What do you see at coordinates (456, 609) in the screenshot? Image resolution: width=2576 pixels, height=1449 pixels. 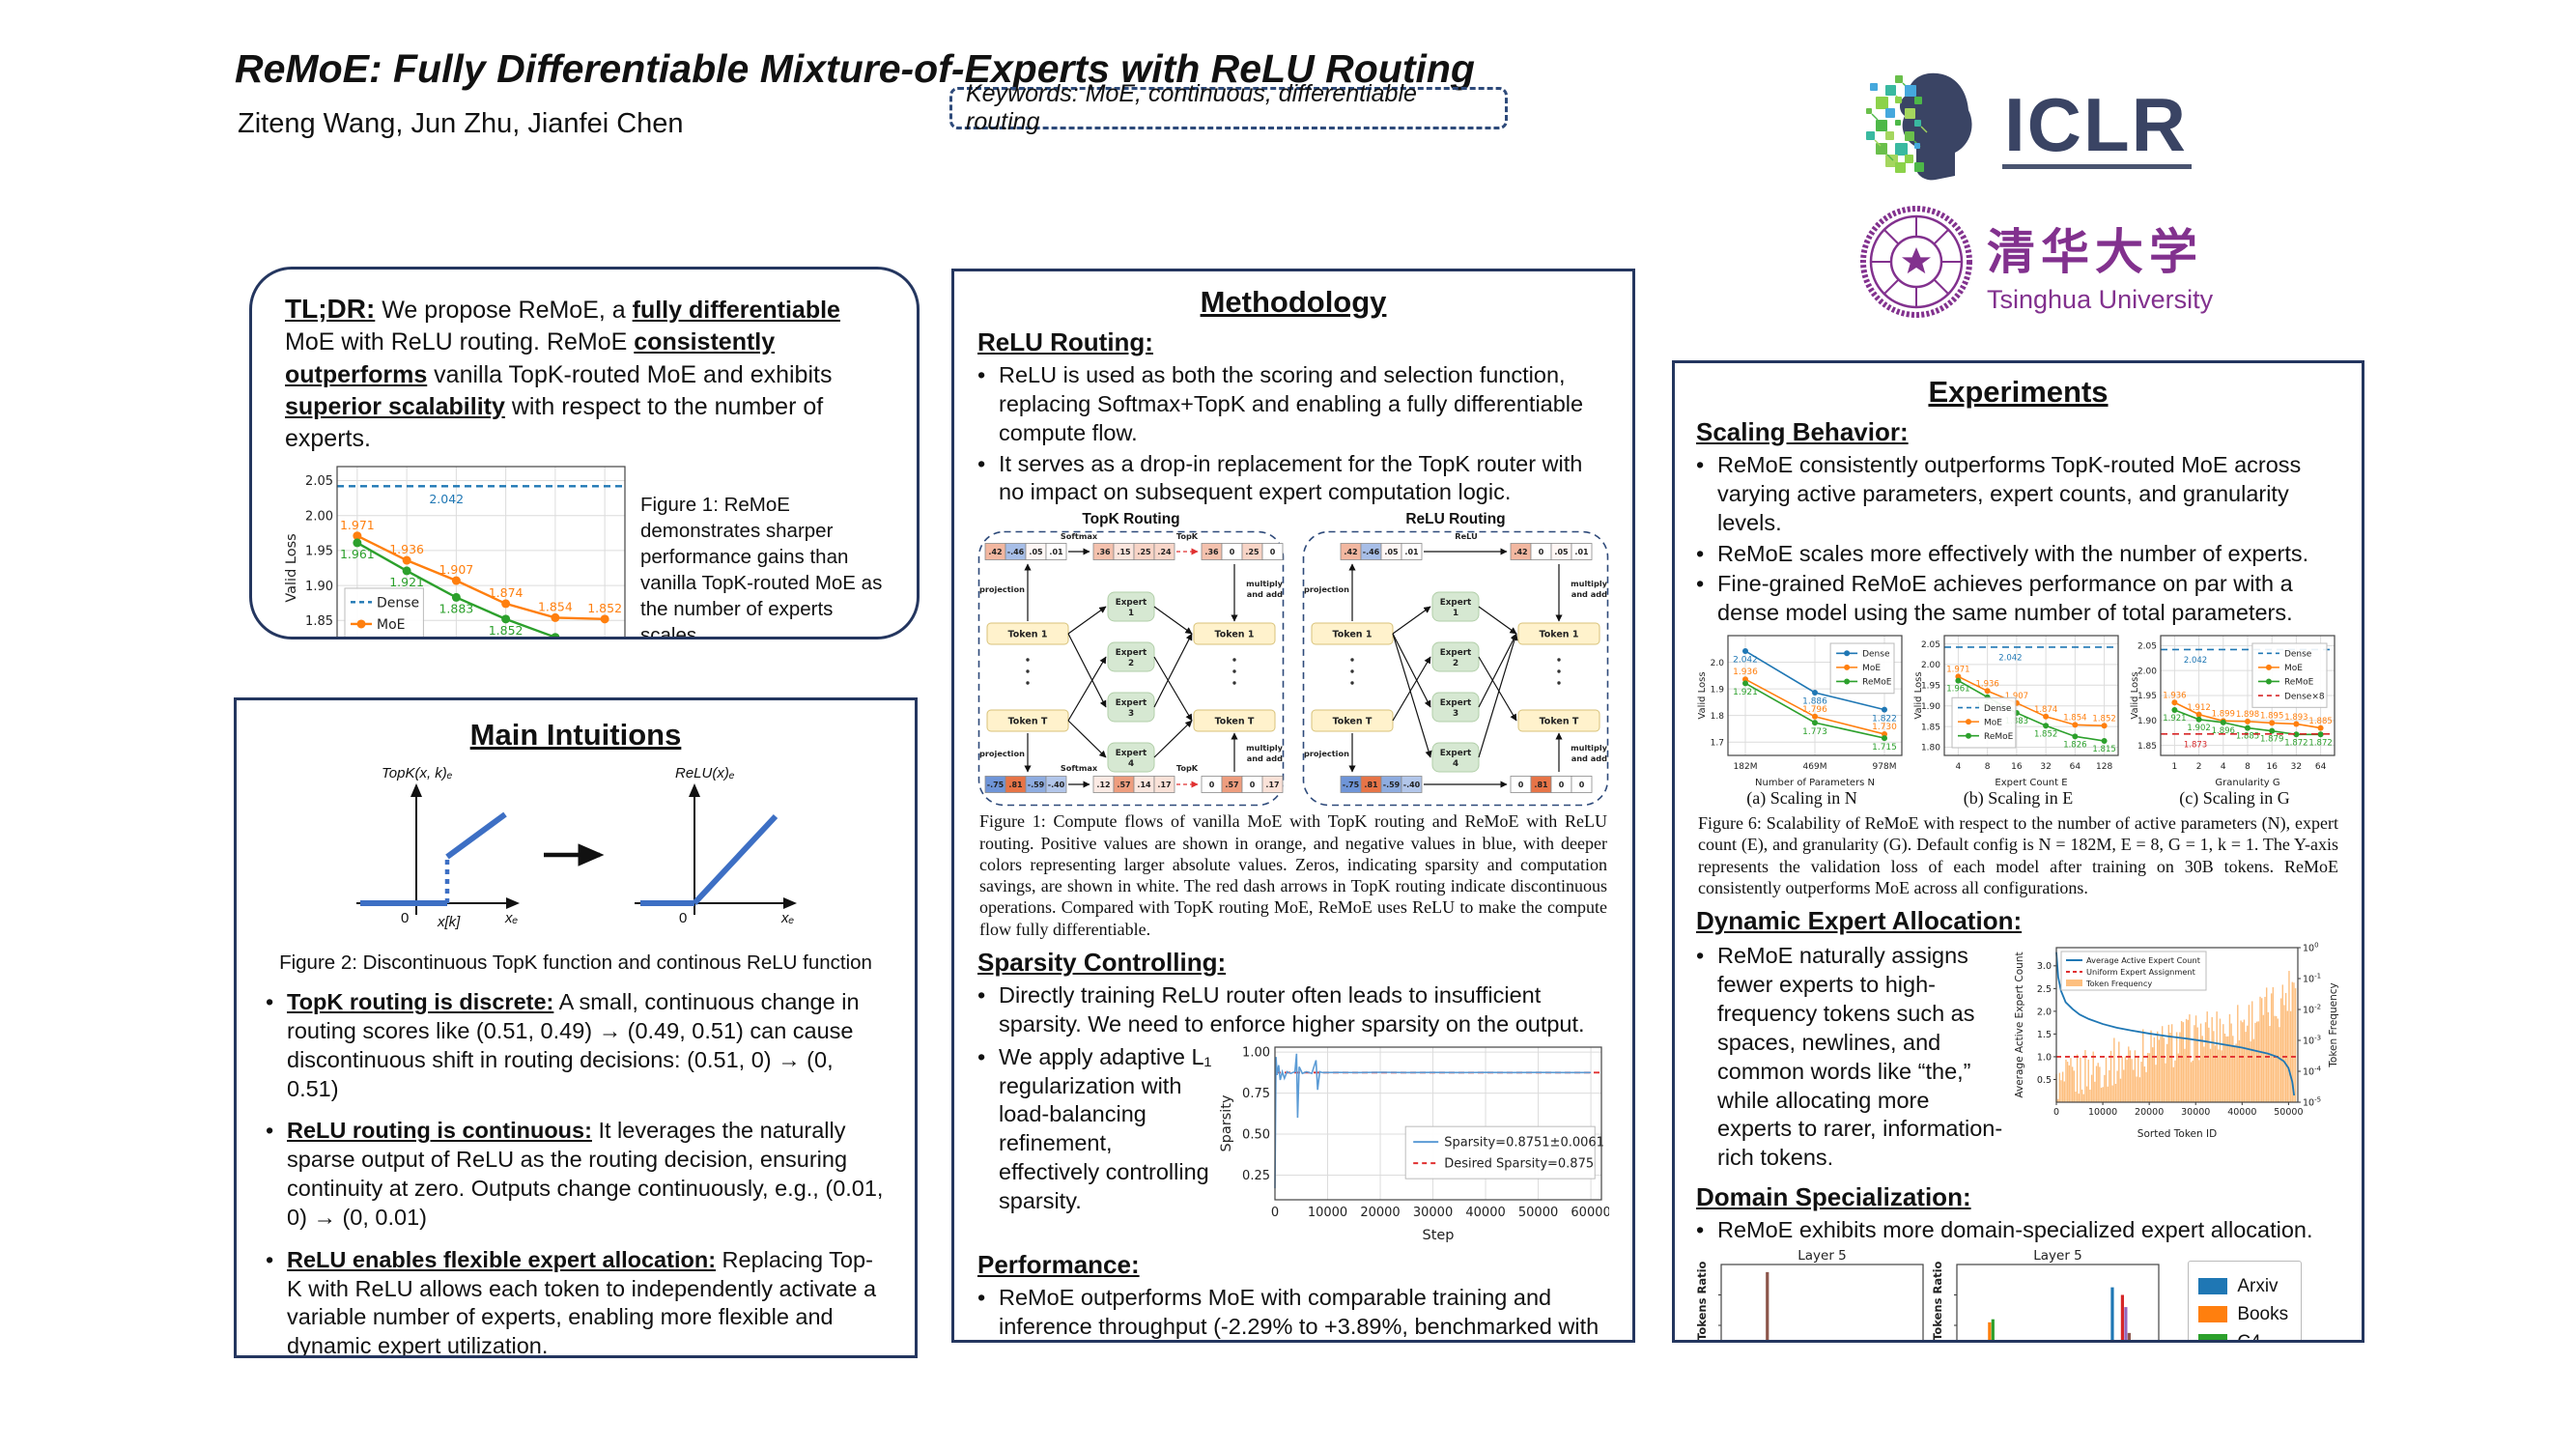 I see `svg-text: 1.883` at bounding box center [456, 609].